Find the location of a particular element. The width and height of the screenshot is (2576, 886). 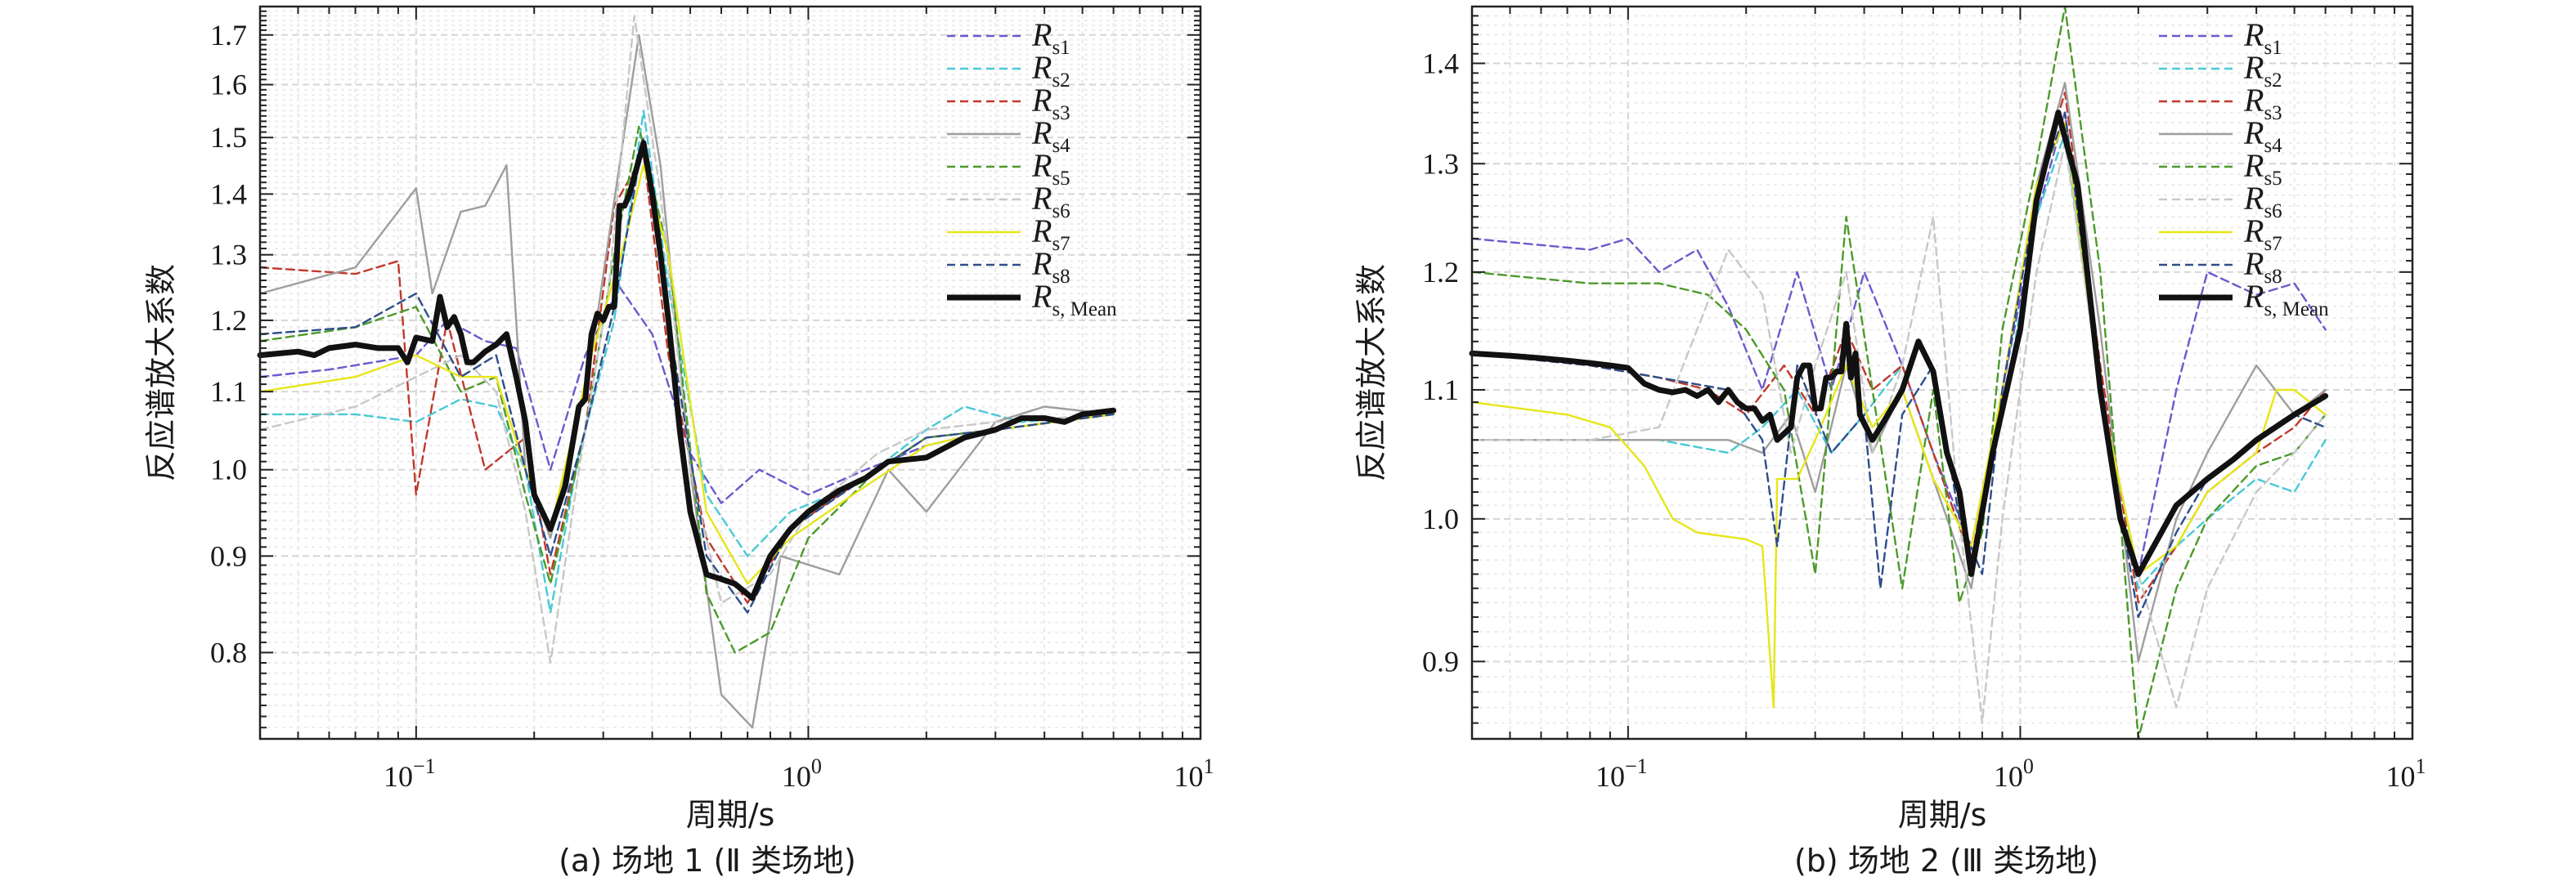

y-tick-label: 0.9 is located at coordinates (228, 555).